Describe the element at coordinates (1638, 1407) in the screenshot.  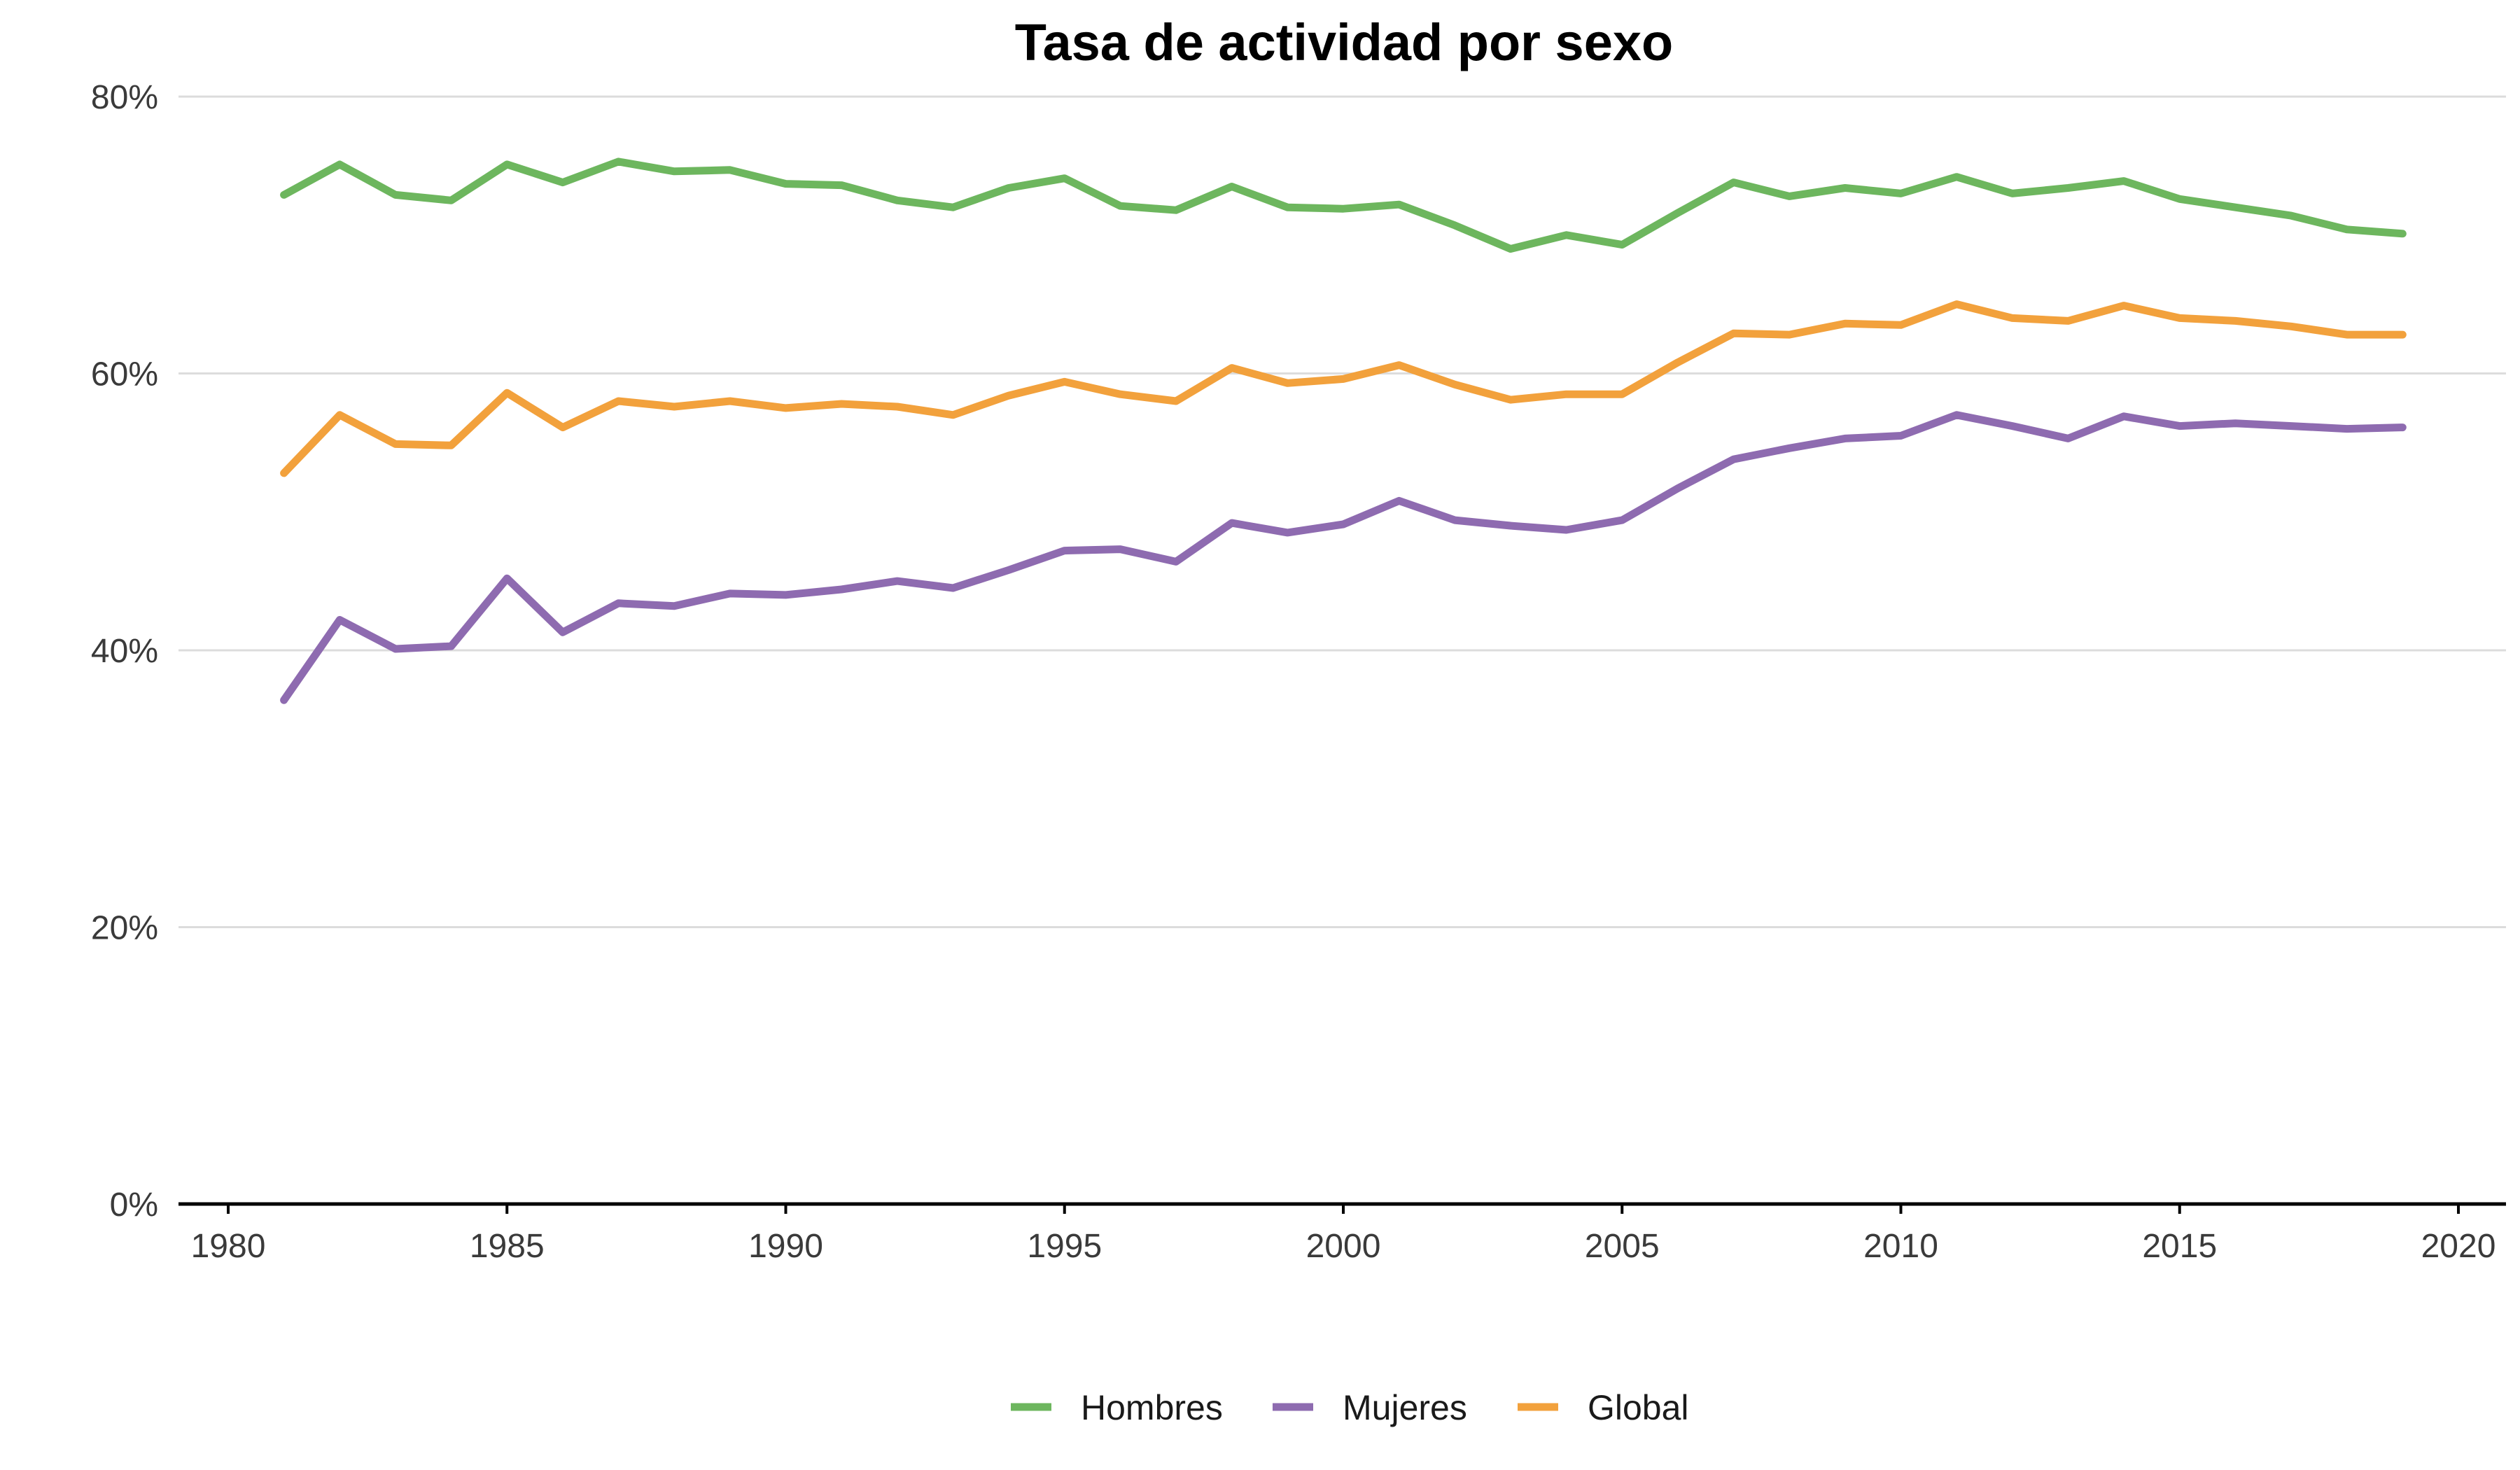
I see `legend-label-global: Global` at that location.